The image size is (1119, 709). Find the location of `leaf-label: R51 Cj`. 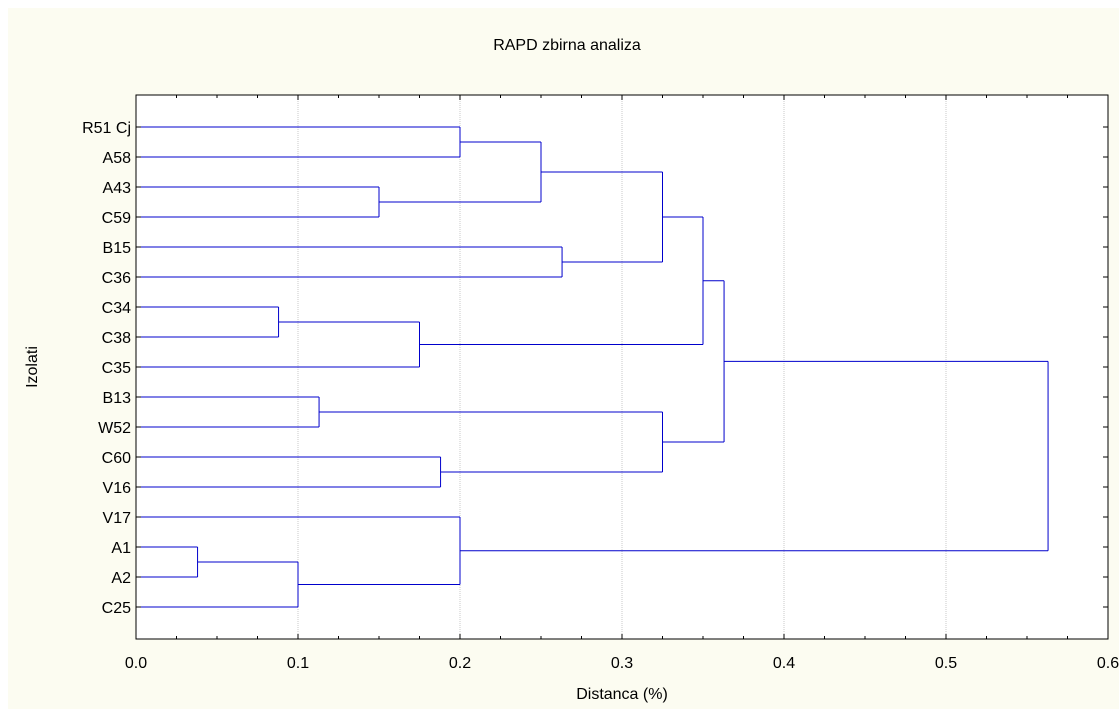

leaf-label: R51 Cj is located at coordinates (106, 128).